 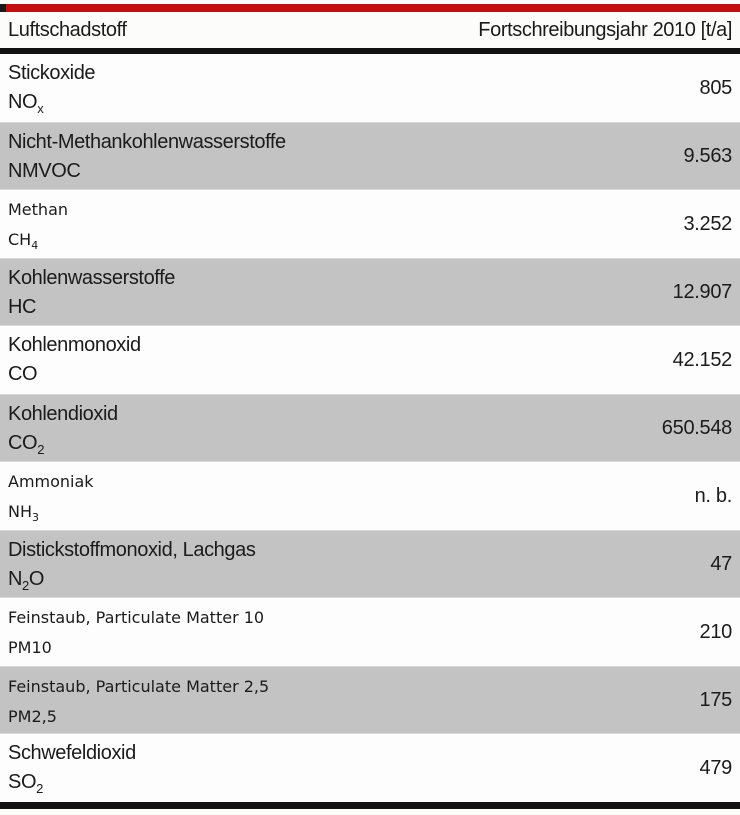 What do you see at coordinates (716, 631) in the screenshot?
I see `pollutant-value: 210` at bounding box center [716, 631].